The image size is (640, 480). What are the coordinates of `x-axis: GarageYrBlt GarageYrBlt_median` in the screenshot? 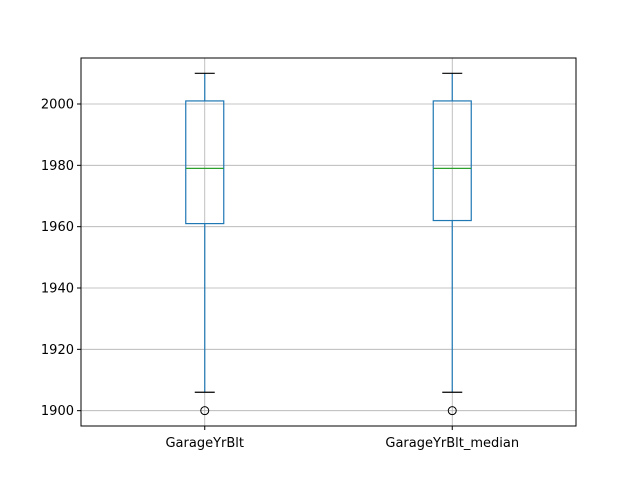 It's located at (342, 438).